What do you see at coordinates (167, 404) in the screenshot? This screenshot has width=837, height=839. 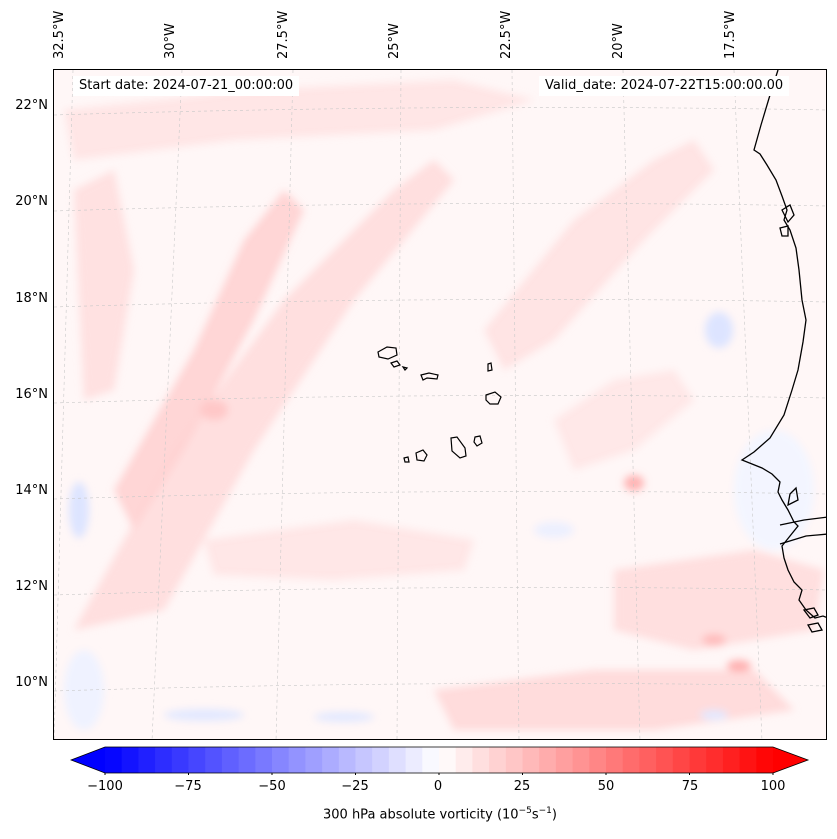 I see `meridian-30w` at bounding box center [167, 404].